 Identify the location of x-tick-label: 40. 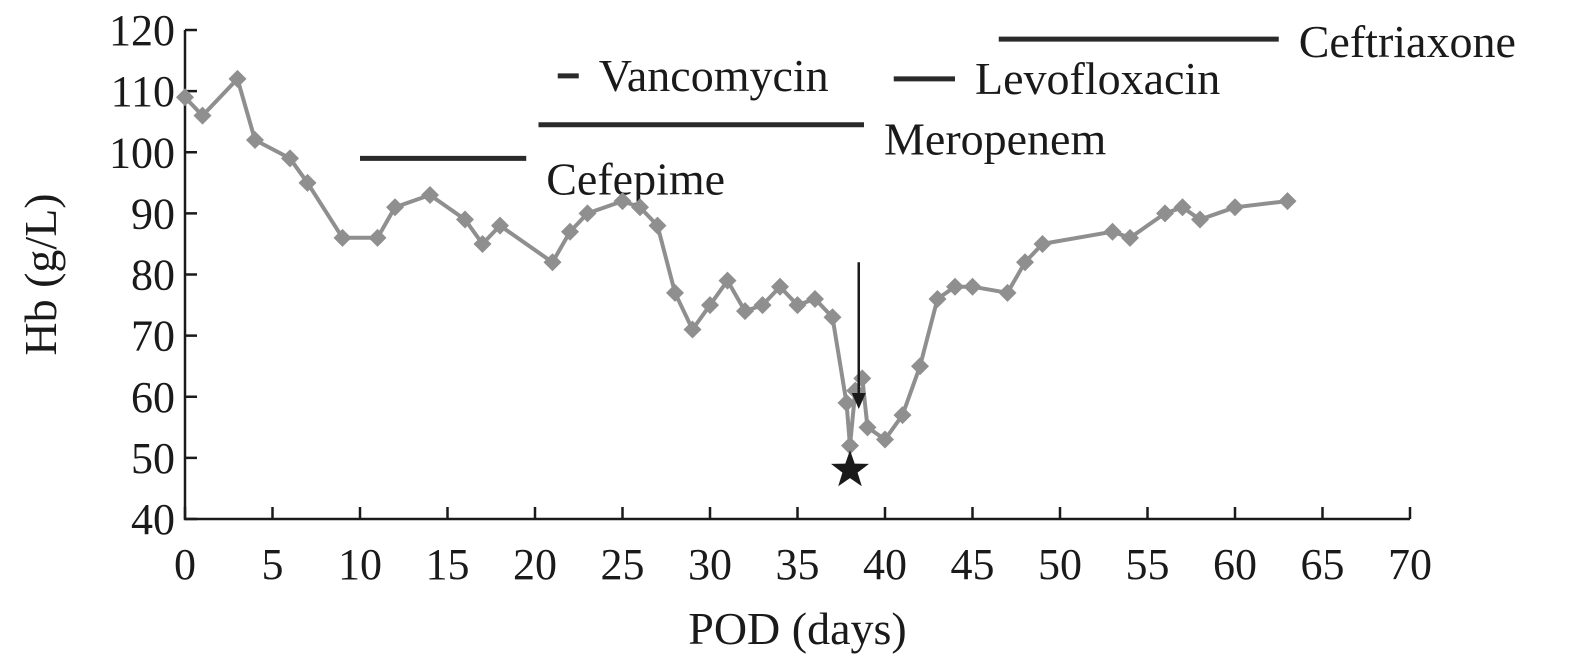
(885, 564).